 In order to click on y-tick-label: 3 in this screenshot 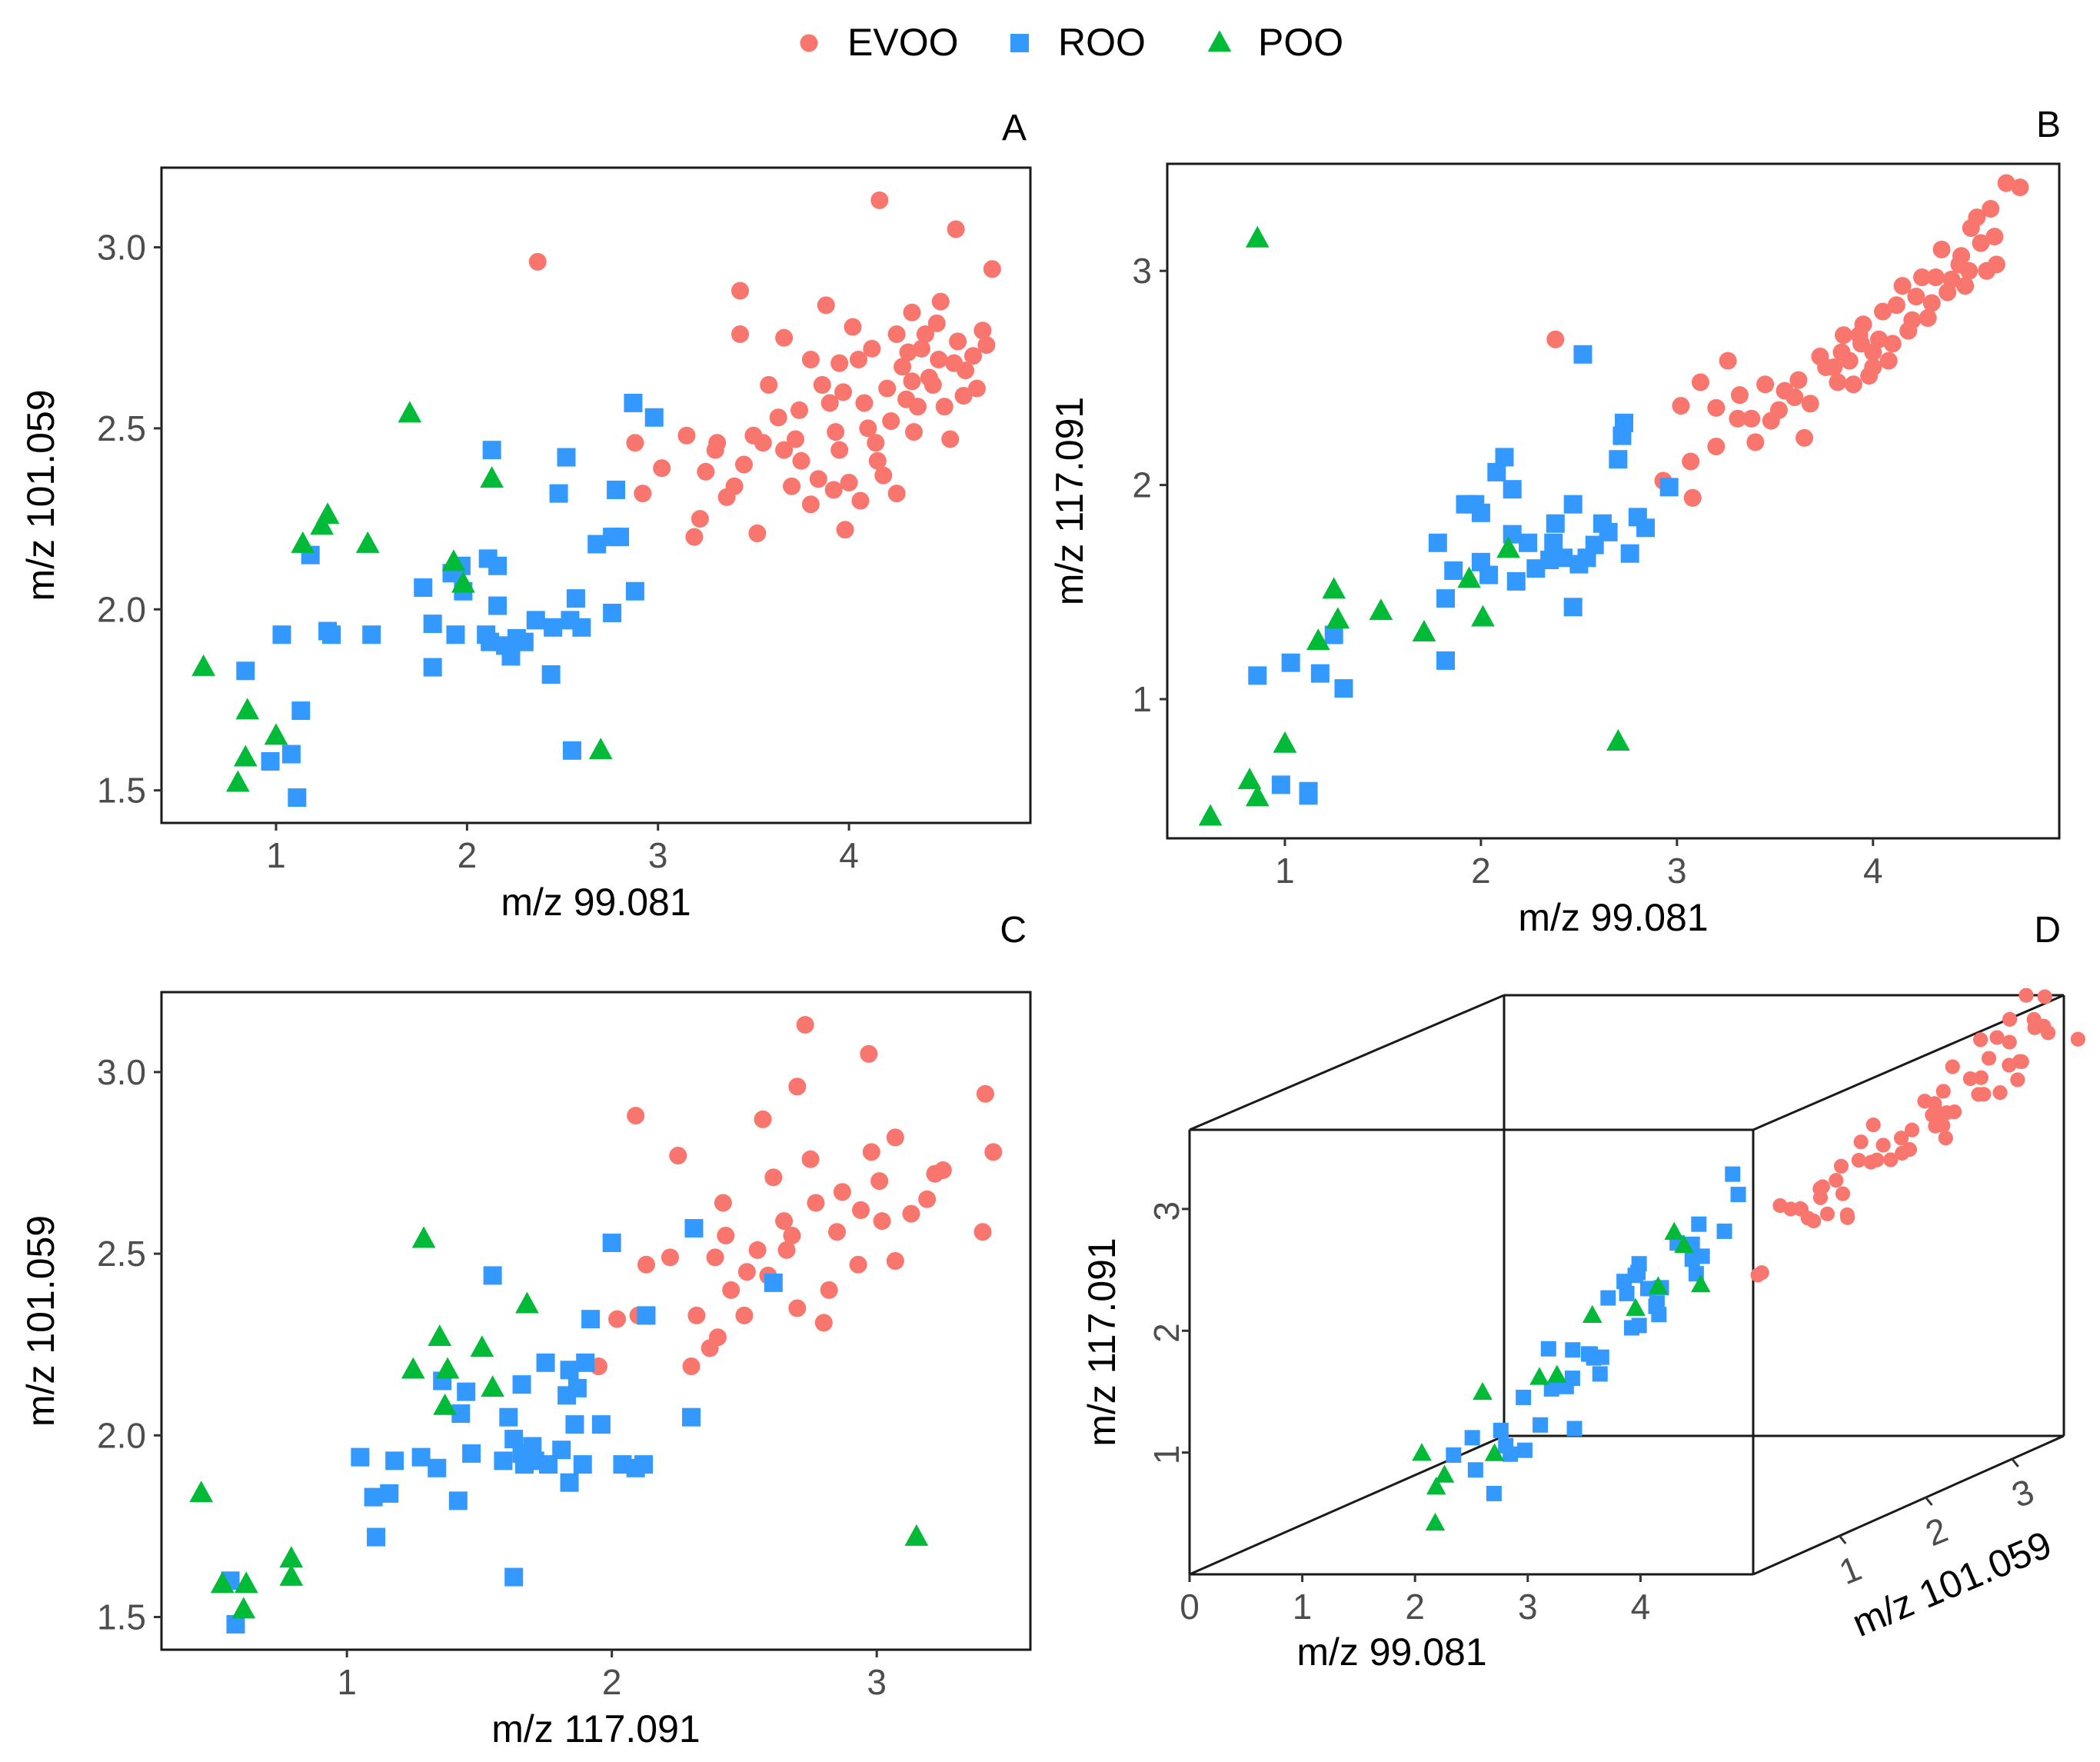, I will do `click(1166, 1211)`.